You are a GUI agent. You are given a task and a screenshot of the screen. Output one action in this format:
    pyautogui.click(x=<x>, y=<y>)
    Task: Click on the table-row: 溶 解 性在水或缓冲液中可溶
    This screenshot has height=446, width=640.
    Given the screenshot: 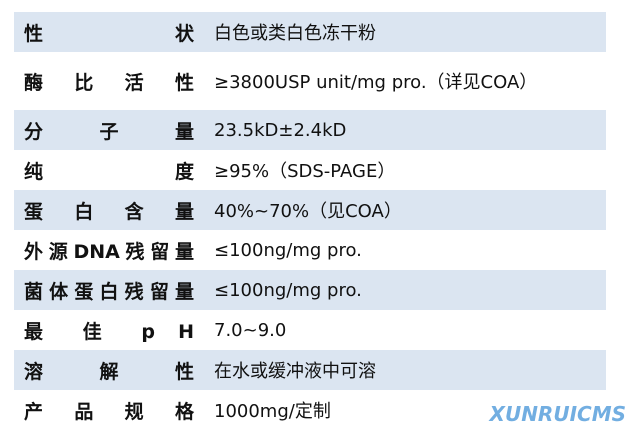 What is the action you would take?
    pyautogui.click(x=310, y=370)
    